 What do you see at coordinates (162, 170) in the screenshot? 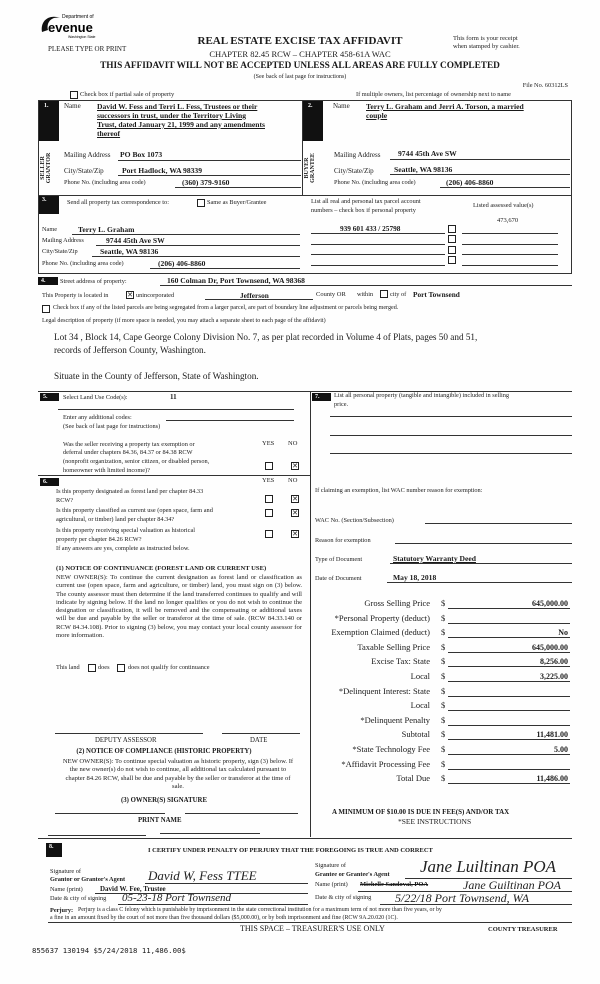
I see `seller-city-field: Port Hadlock, WA 98339` at bounding box center [162, 170].